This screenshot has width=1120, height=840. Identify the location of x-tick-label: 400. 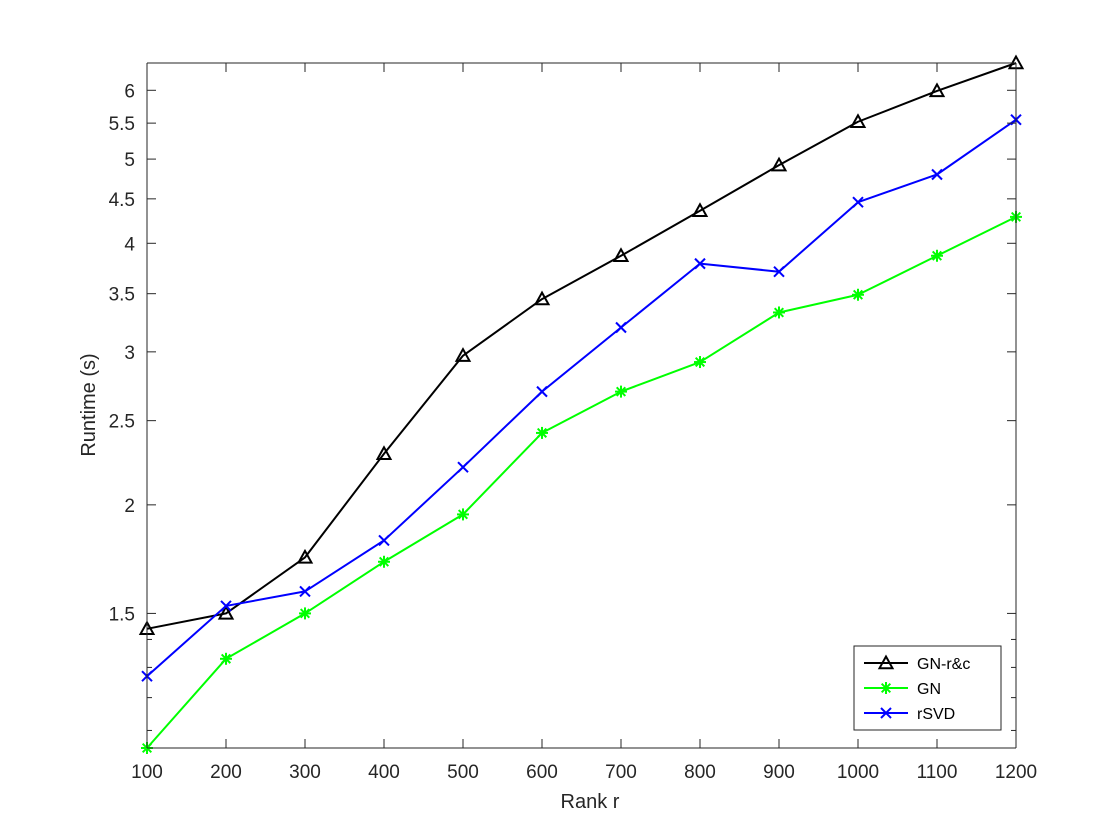
(384, 772).